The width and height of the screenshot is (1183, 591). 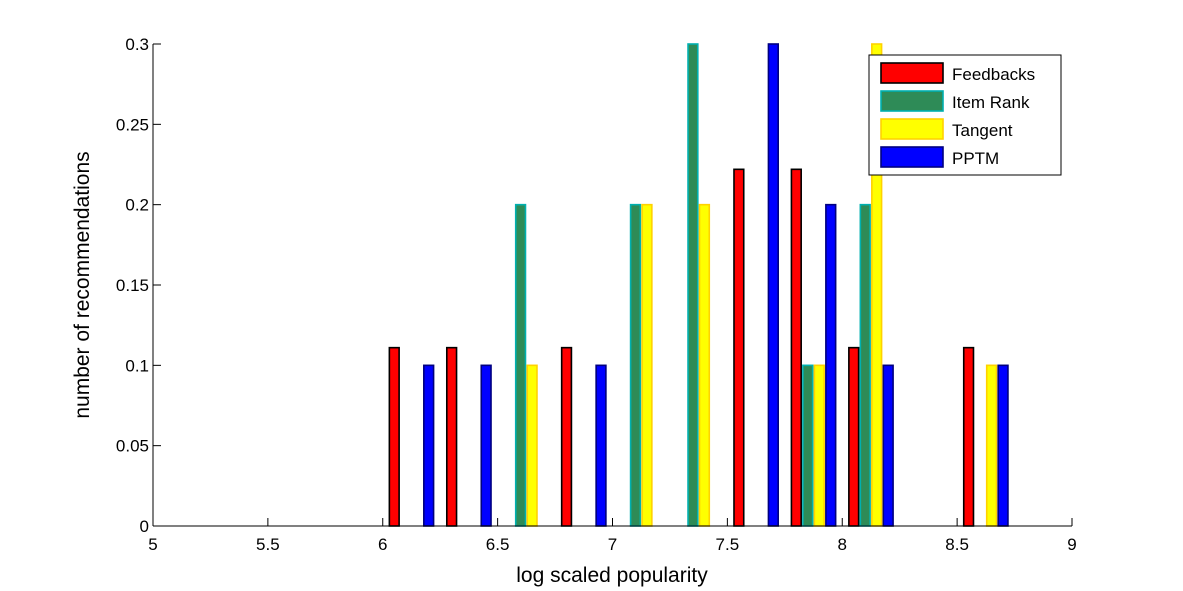 What do you see at coordinates (132, 285) in the screenshot?
I see `y-tick-label: 0.15` at bounding box center [132, 285].